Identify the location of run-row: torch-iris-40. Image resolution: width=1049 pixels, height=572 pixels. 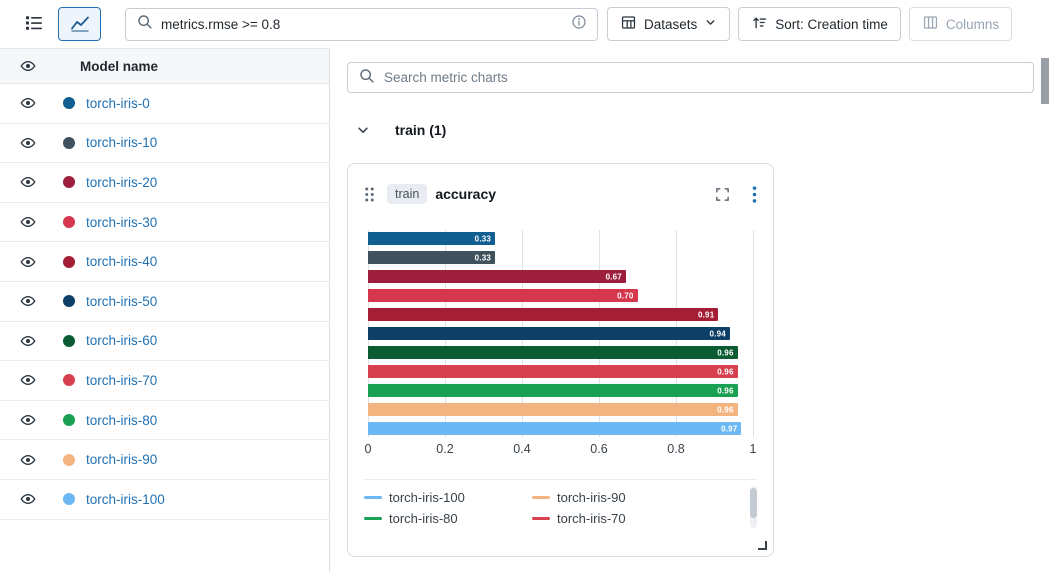
(164, 262).